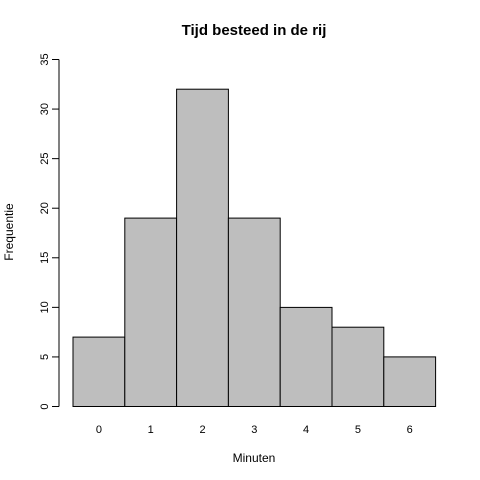 The image size is (480, 480). I want to click on x-tick-label: 3, so click(254, 430).